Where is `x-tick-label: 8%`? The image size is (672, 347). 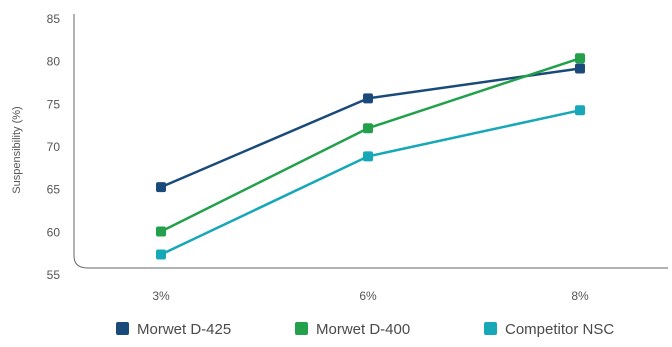
x-tick-label: 8% is located at coordinates (580, 296).